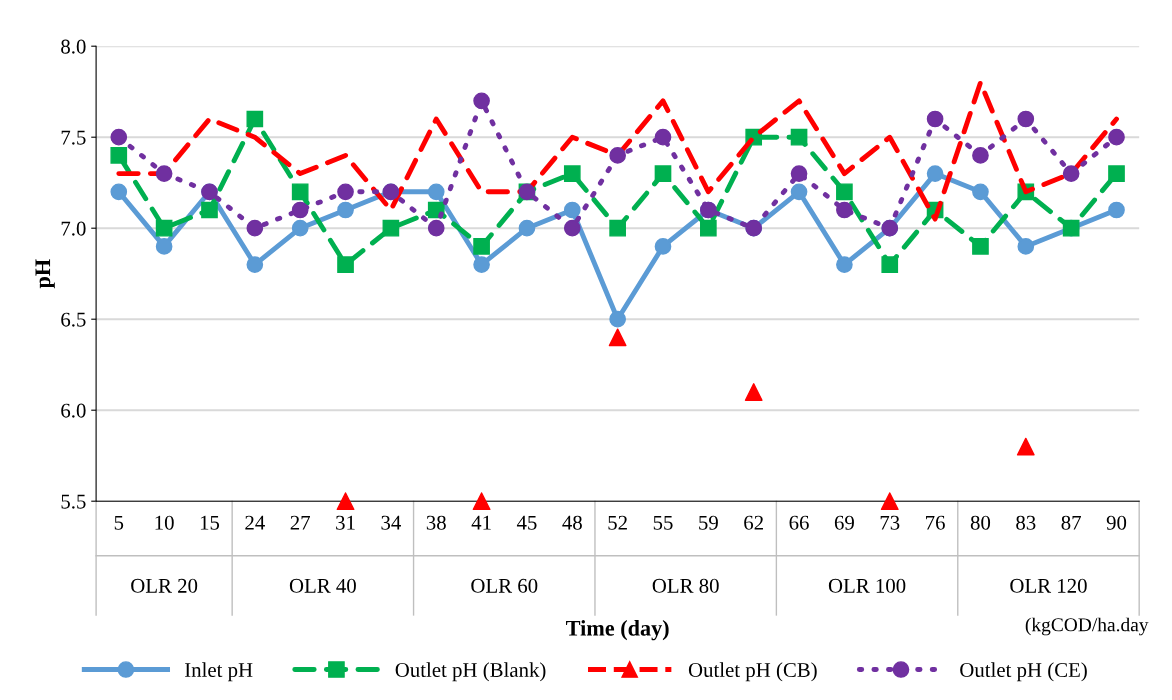 Image resolution: width=1172 pixels, height=700 pixels. What do you see at coordinates (685, 585) in the screenshot?
I see `text: OLR 80` at bounding box center [685, 585].